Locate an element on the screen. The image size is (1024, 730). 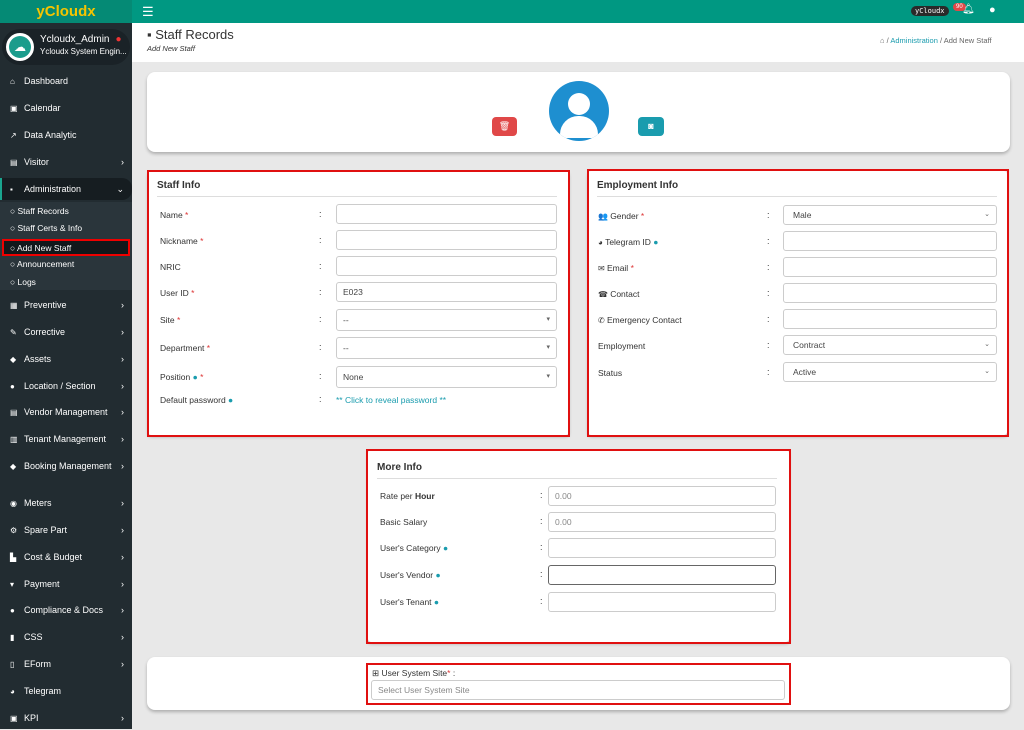
label-text: Status is located at coordinates (610, 373).